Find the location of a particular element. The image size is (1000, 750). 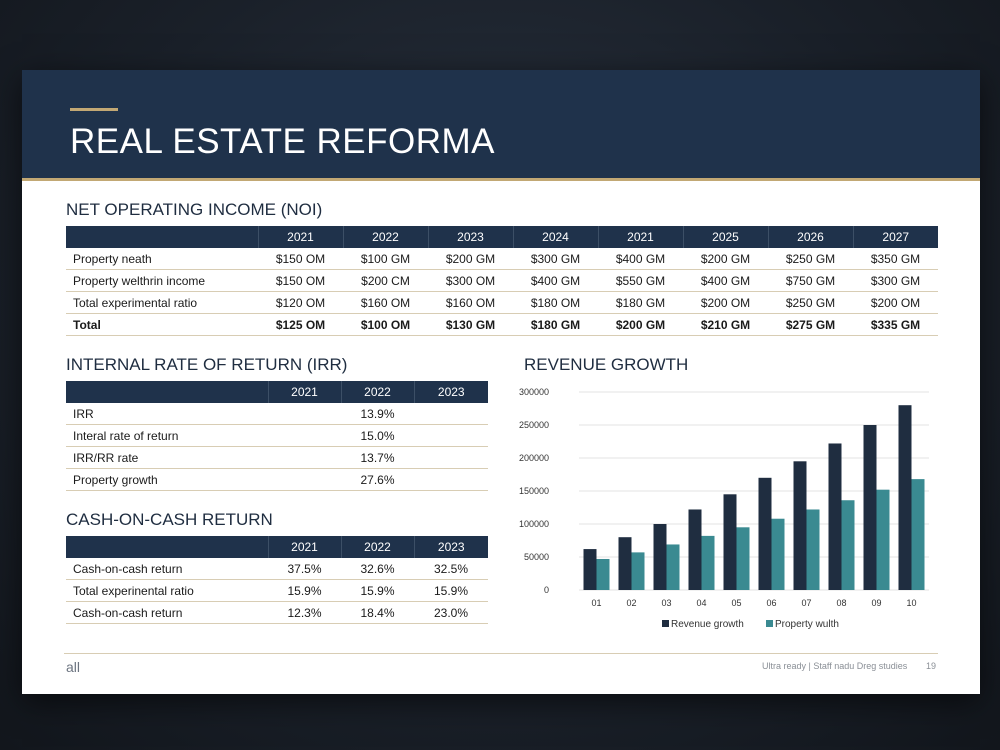

x-tick-label: 04 is located at coordinates (701, 603).